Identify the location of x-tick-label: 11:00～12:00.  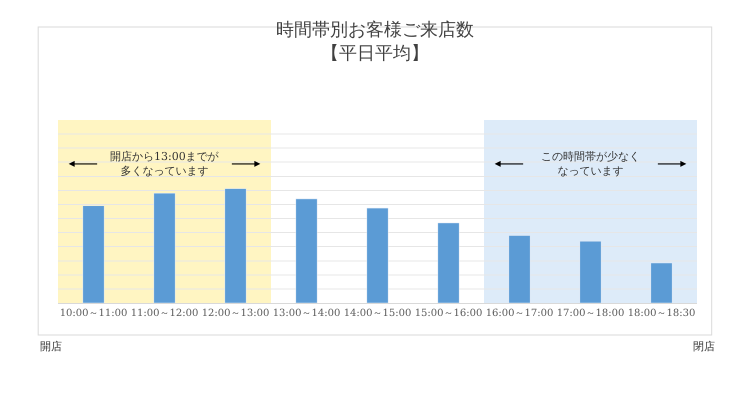
(164, 313).